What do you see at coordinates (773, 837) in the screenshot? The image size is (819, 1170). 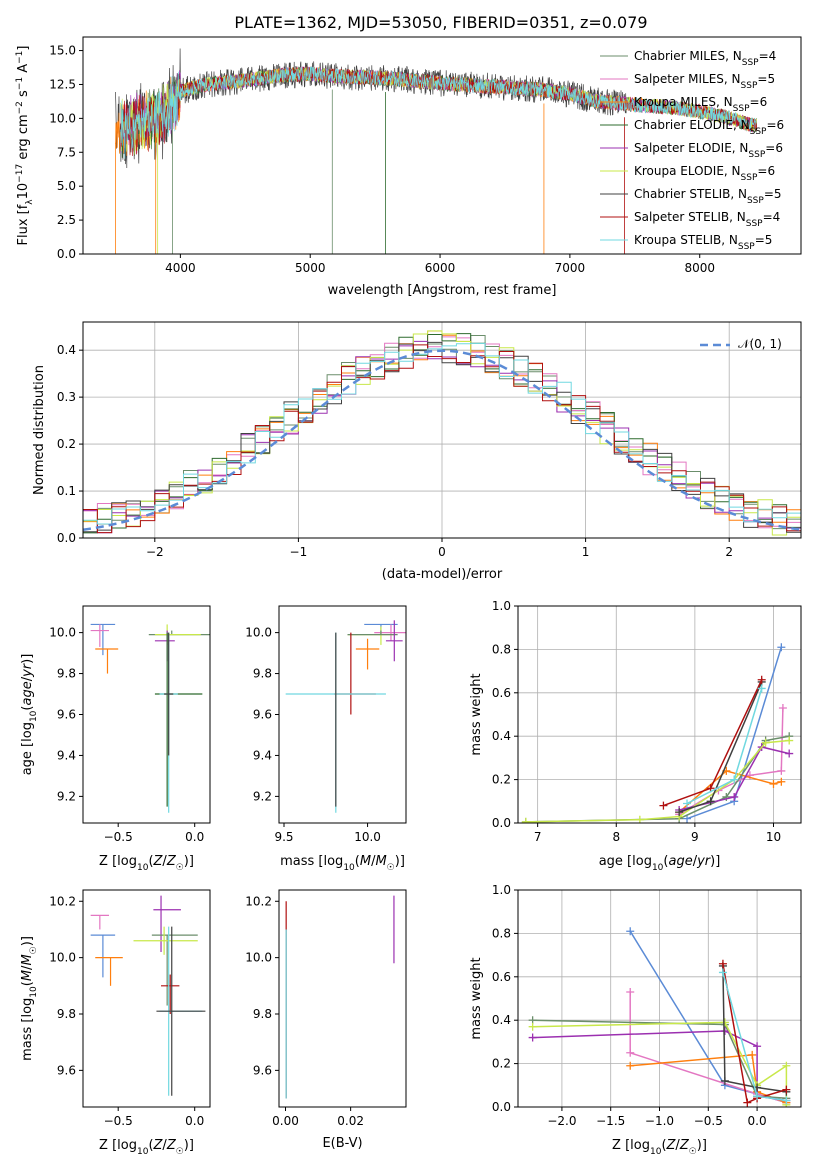 I see `x-tick-label: 10` at bounding box center [773, 837].